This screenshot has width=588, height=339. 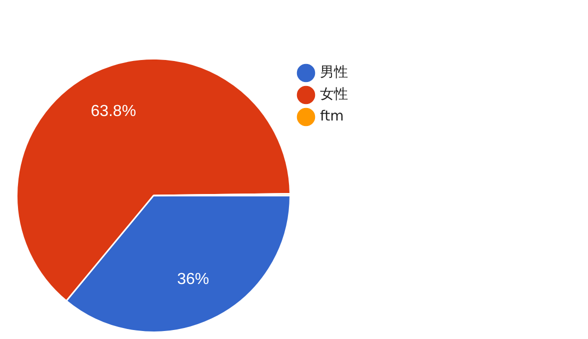 What do you see at coordinates (113, 111) in the screenshot?
I see `data-label: 63.8%` at bounding box center [113, 111].